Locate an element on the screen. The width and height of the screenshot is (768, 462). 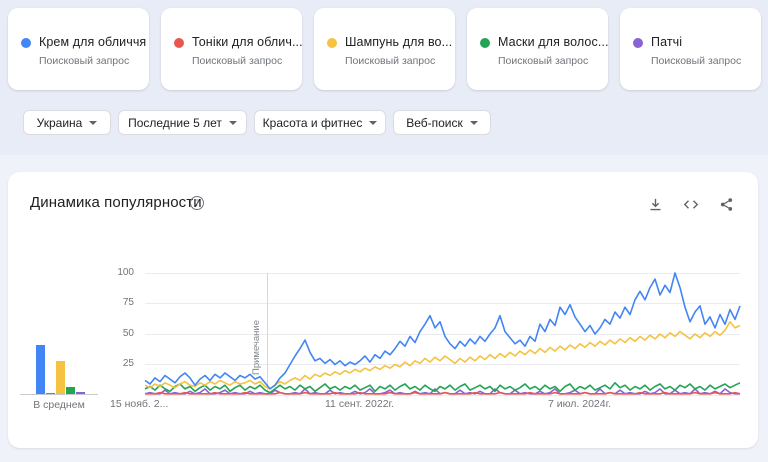
average-bars-chart is located at coordinates (64, 369).